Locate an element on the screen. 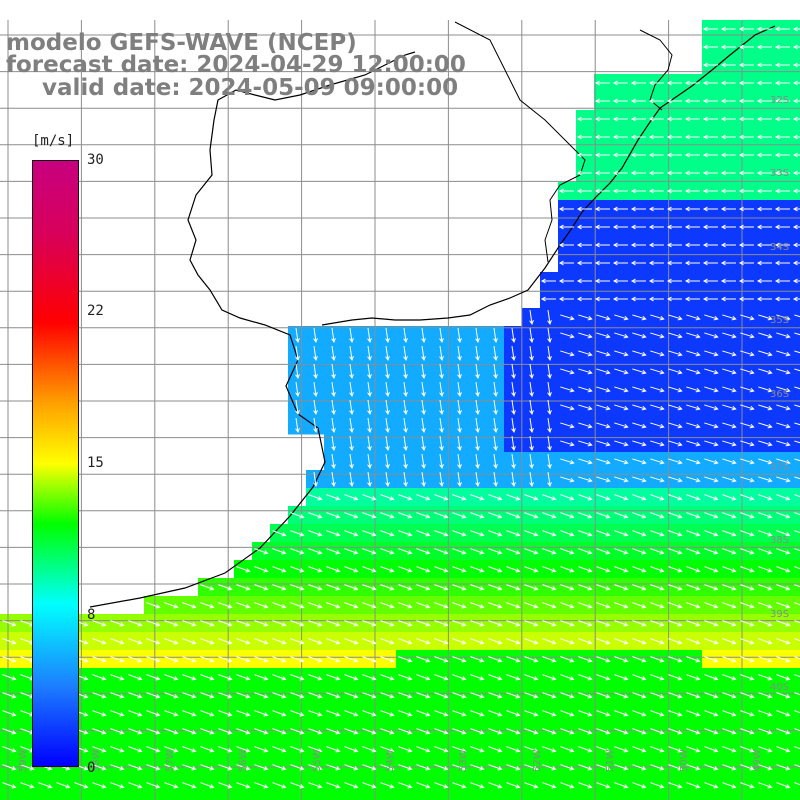 The height and width of the screenshot is (800, 800). lon-label: 57W is located at coordinates (170, 760).